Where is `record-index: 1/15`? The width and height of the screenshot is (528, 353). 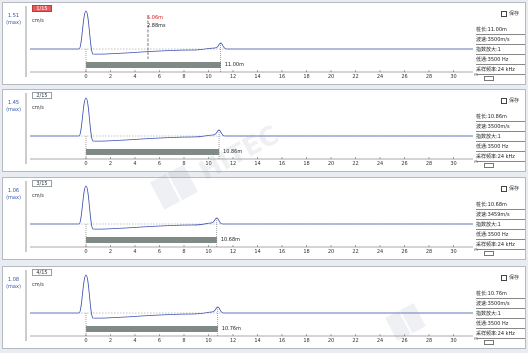
record-index: 1/15 is located at coordinates (42, 8).